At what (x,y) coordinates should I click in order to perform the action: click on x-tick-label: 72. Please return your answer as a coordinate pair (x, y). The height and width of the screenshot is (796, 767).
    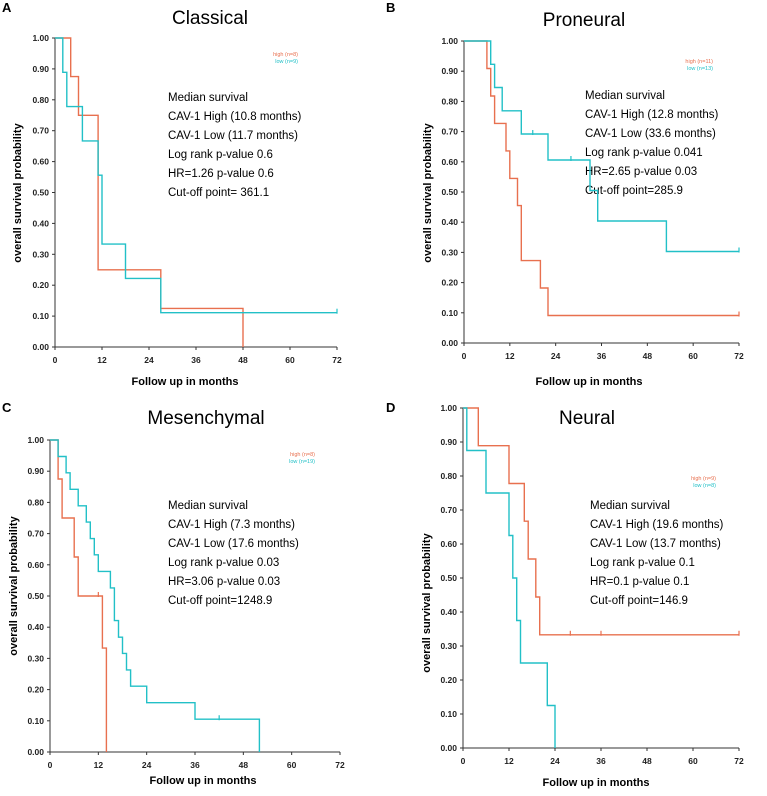
    Looking at the image, I should click on (337, 360).